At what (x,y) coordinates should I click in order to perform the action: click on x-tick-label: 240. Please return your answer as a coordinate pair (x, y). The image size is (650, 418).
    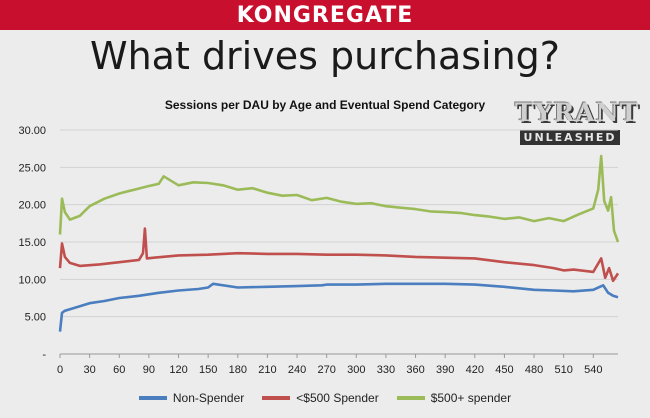
    Looking at the image, I should click on (297, 370).